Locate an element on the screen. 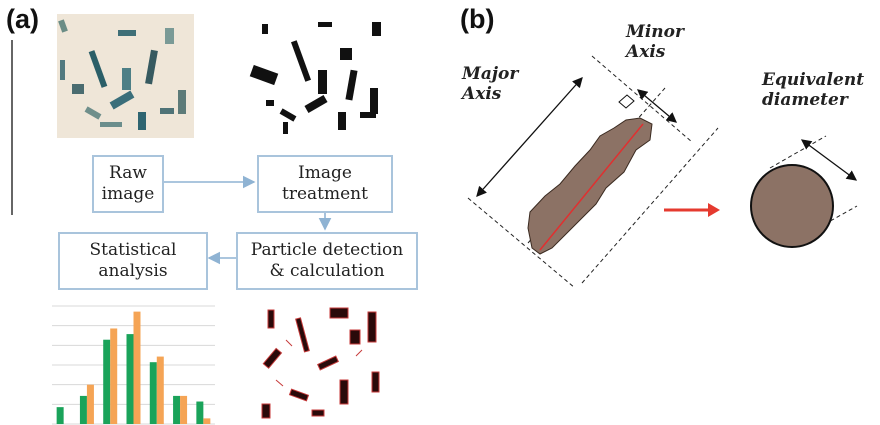  statistical-analysis-box: Statistical analysis is located at coordinates (133, 261).